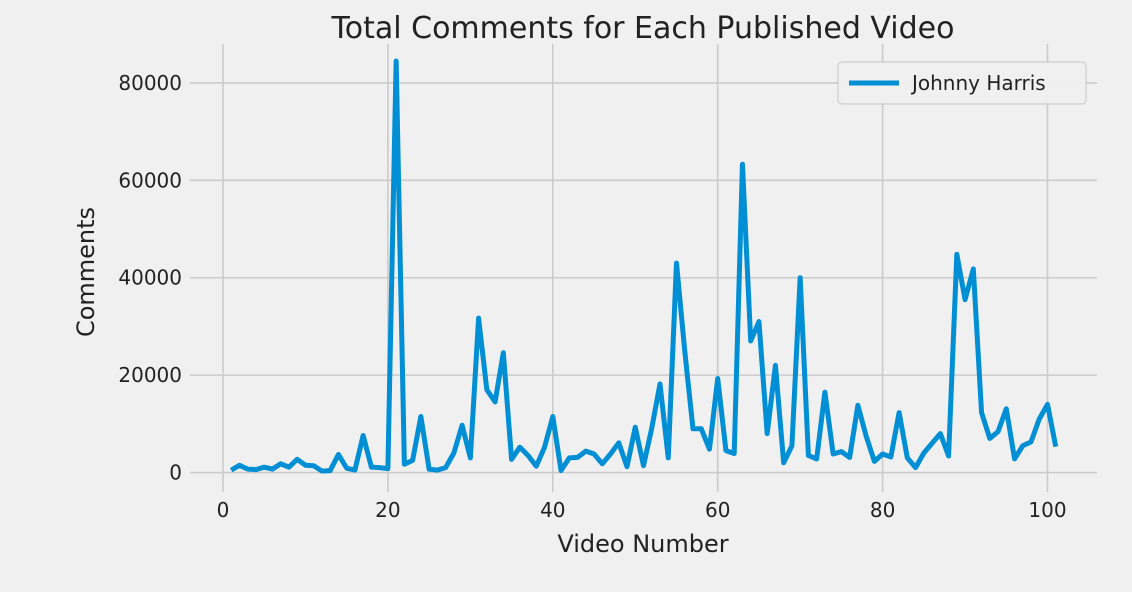  What do you see at coordinates (642, 510) in the screenshot?
I see `x-axis-ticks: 0 20 40 60 80 100` at bounding box center [642, 510].